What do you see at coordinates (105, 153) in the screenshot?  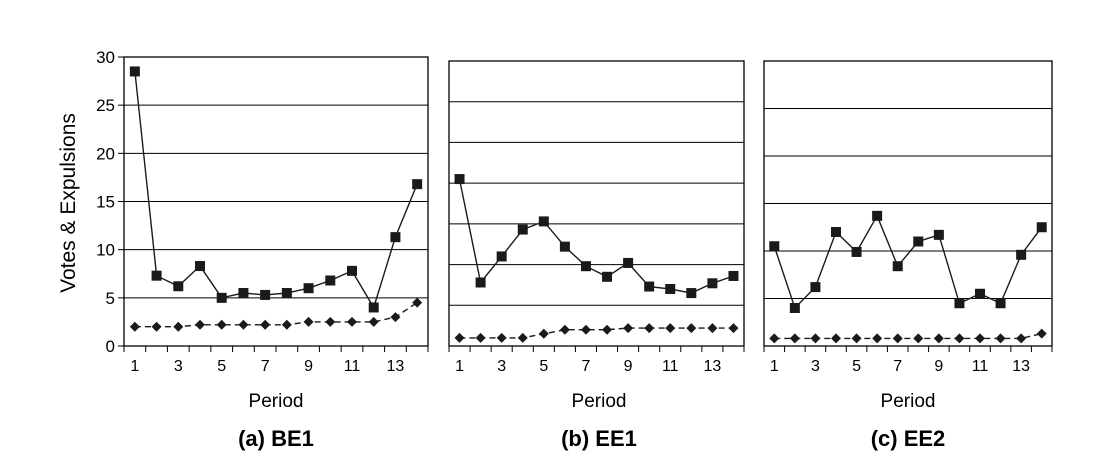 I see `y-tick-label: 20` at bounding box center [105, 153].